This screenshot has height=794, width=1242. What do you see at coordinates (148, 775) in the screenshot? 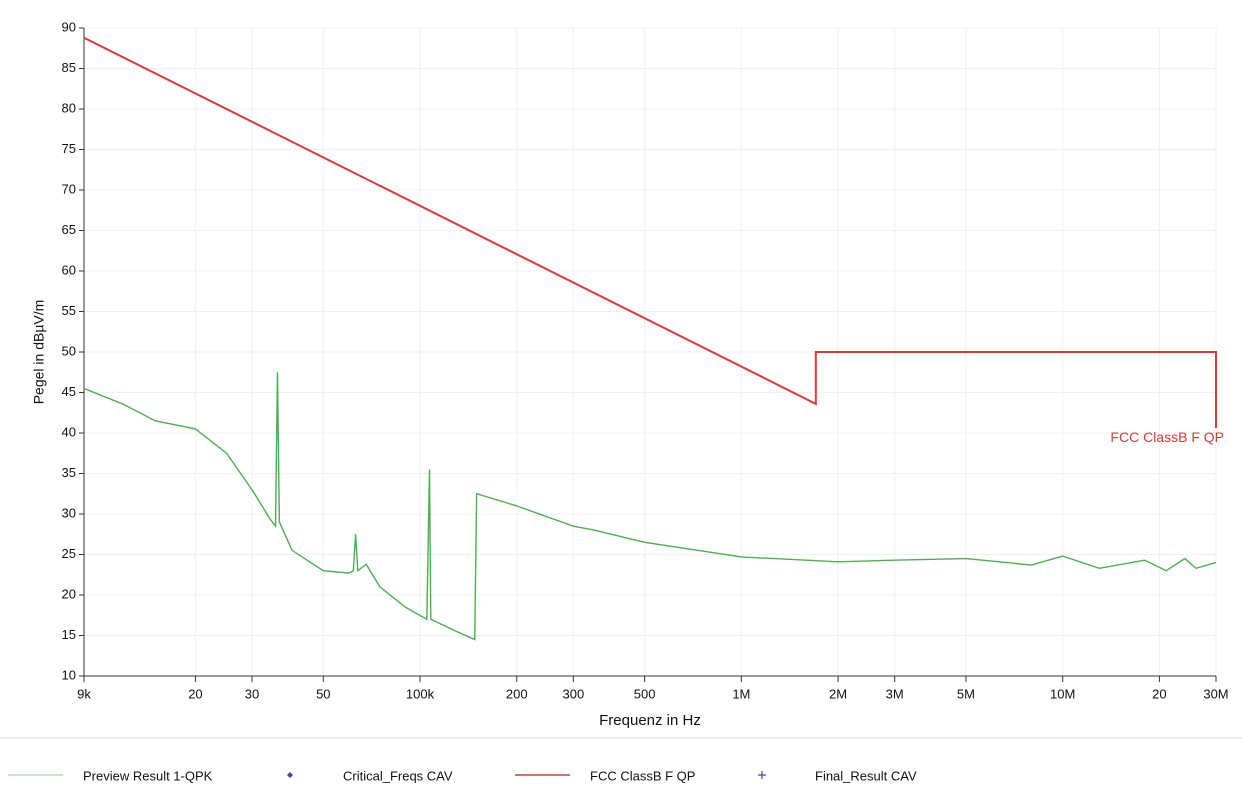
I see `legend-label: Preview Result 1-QPK` at bounding box center [148, 775].